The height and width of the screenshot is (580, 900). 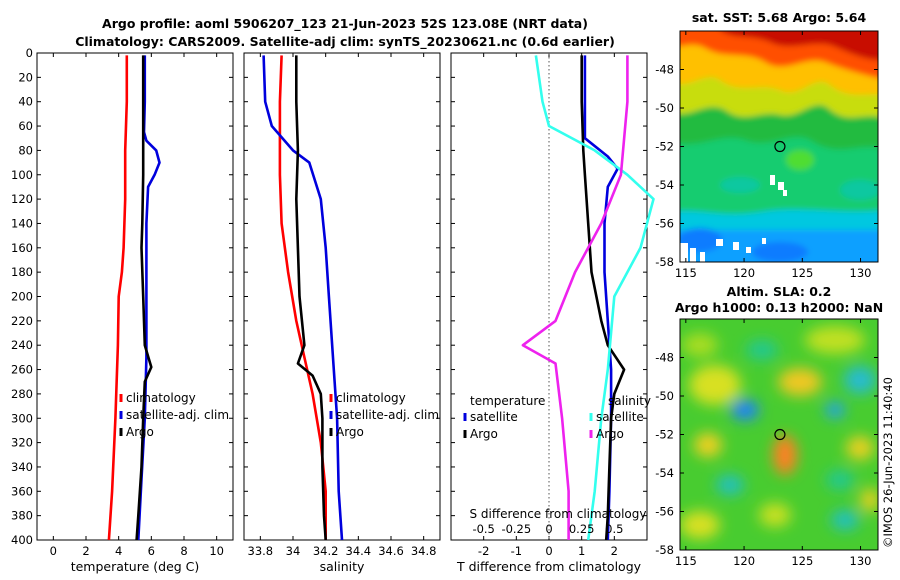 I want to click on series-line-climatology, so click(x=118, y=298).